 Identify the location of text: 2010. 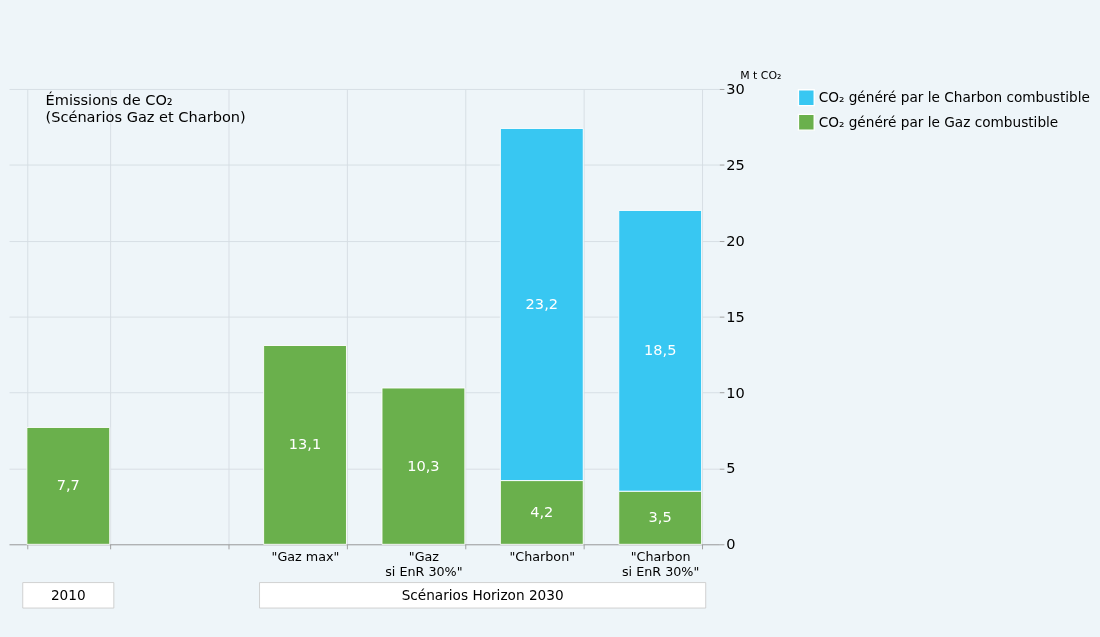
(68, 594).